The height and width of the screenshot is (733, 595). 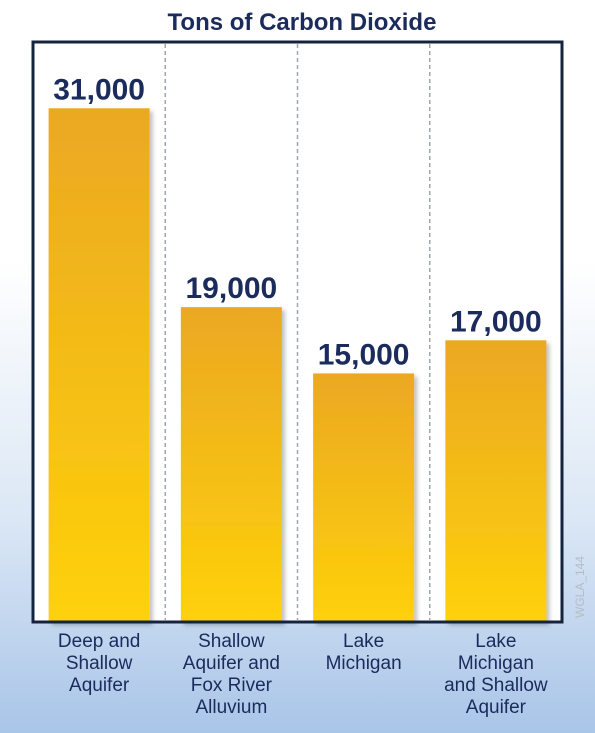 I want to click on watermark: WGLA_144, so click(x=580, y=587).